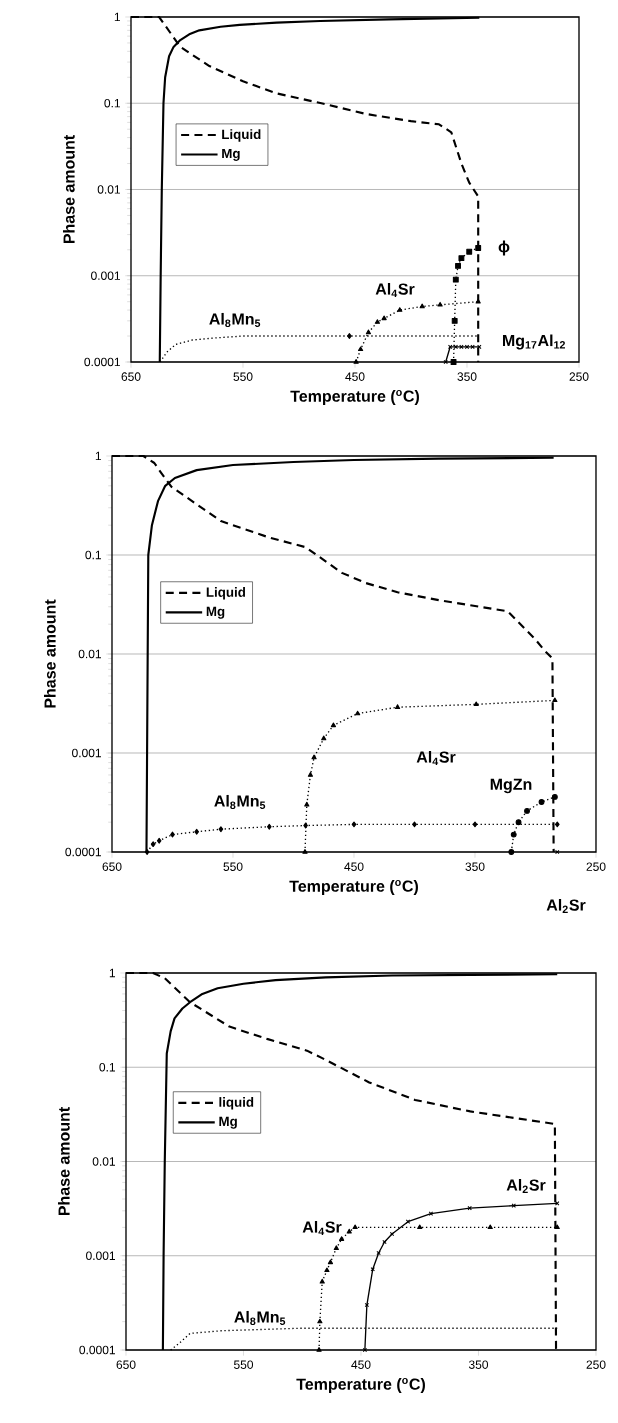  Describe the element at coordinates (566, 906) in the screenshot. I see `text: Al$_{2}$Sr` at that location.